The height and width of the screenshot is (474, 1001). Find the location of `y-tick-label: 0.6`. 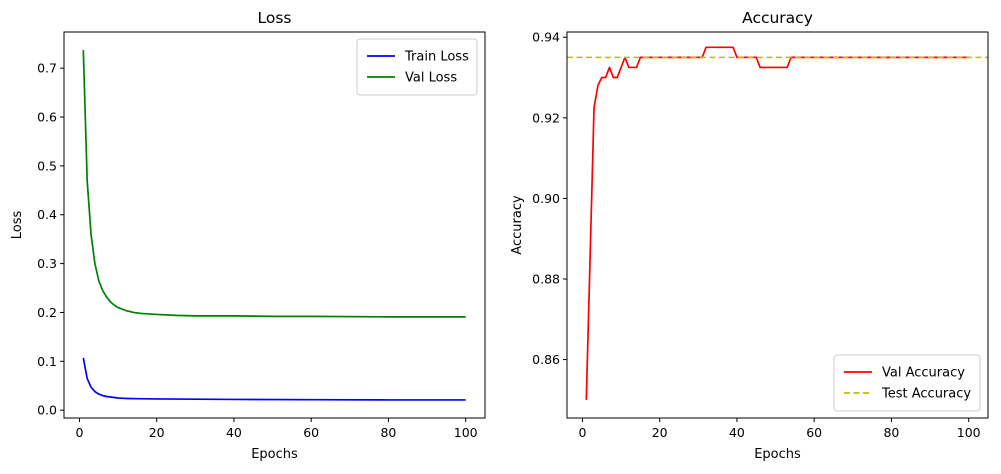

y-tick-label: 0.6 is located at coordinates (47, 117).